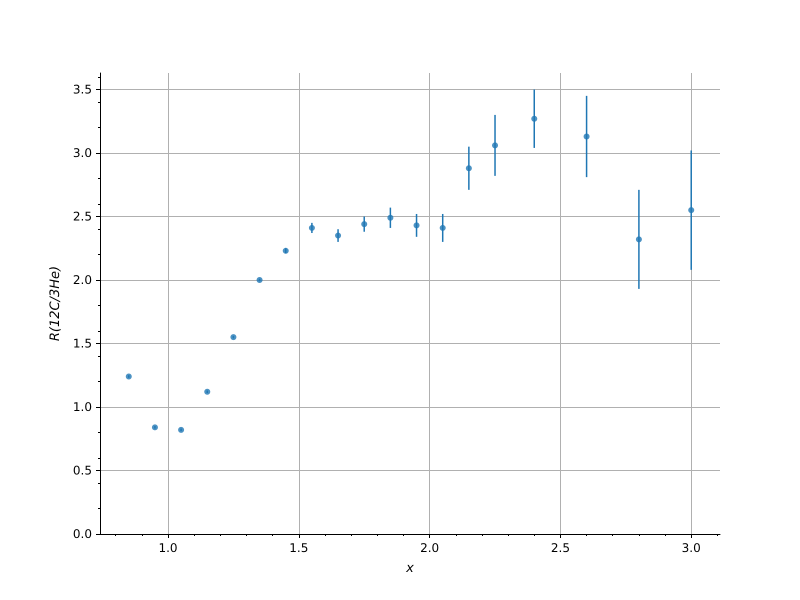  I want to click on x-axis-title: x, so click(409, 568).